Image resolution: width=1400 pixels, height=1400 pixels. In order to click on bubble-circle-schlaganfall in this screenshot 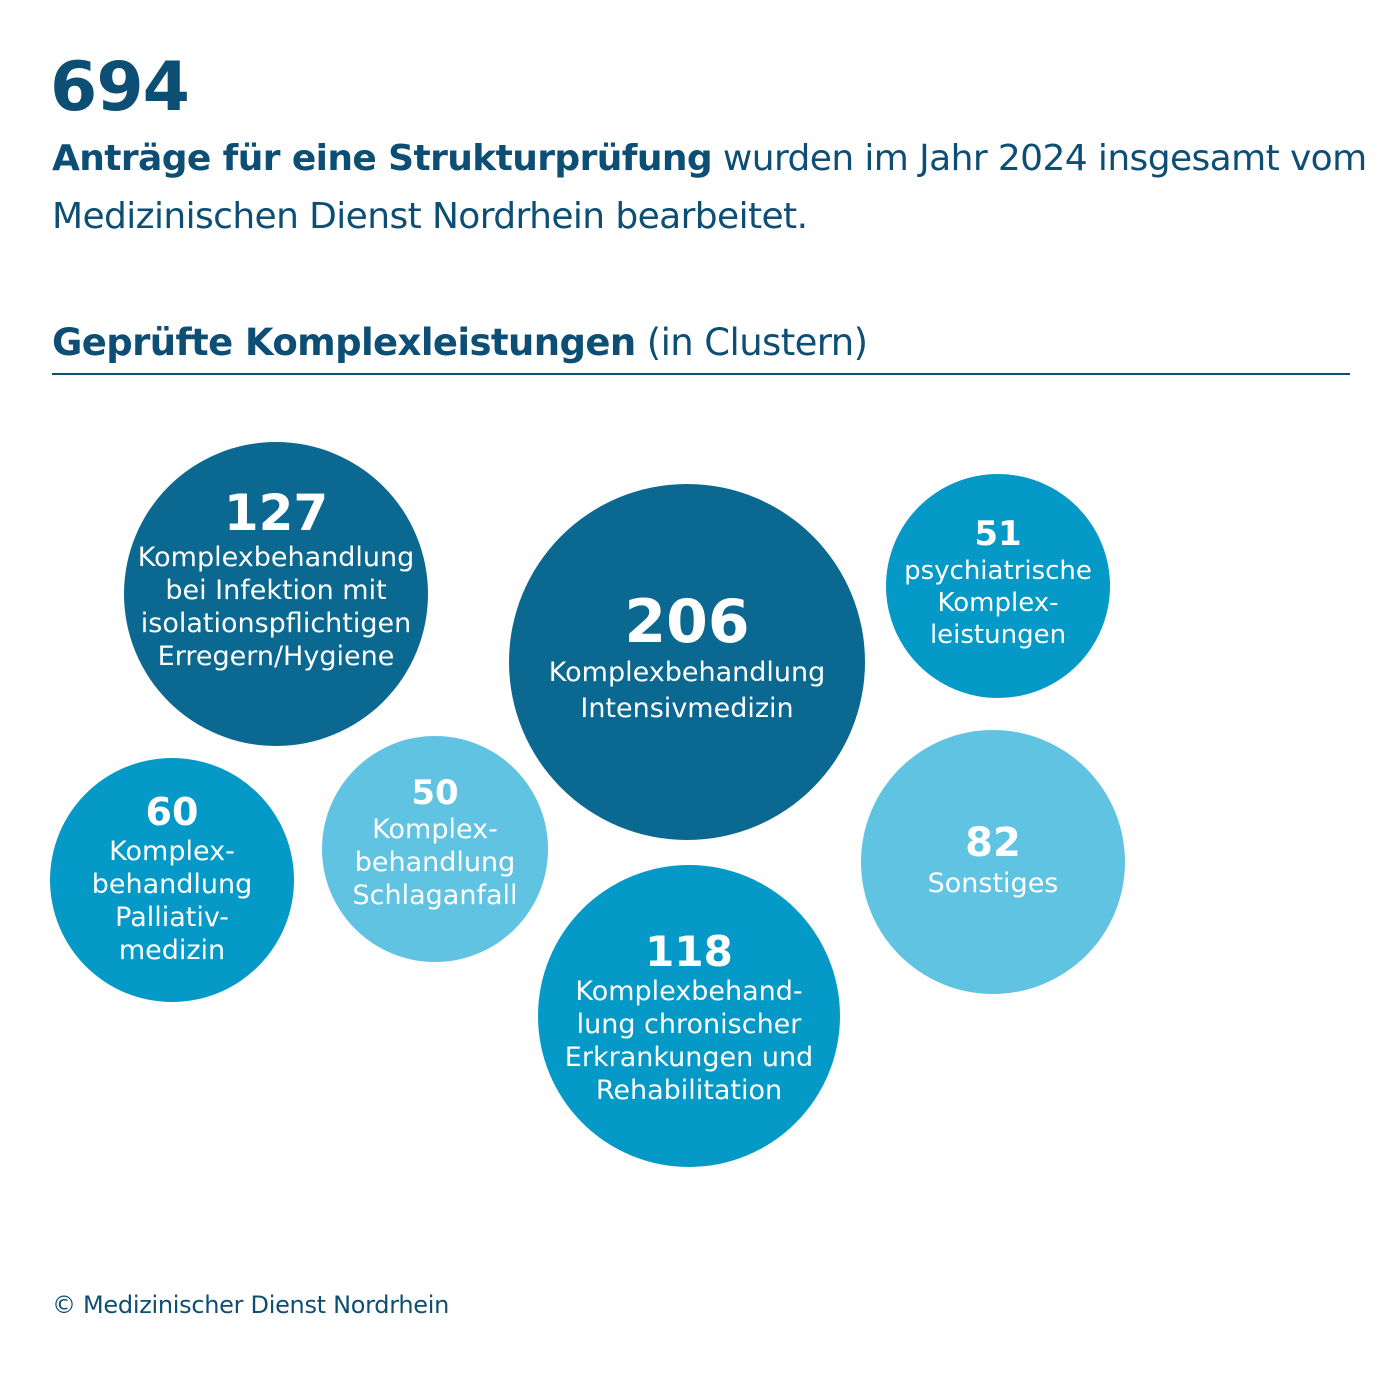, I will do `click(435, 849)`.